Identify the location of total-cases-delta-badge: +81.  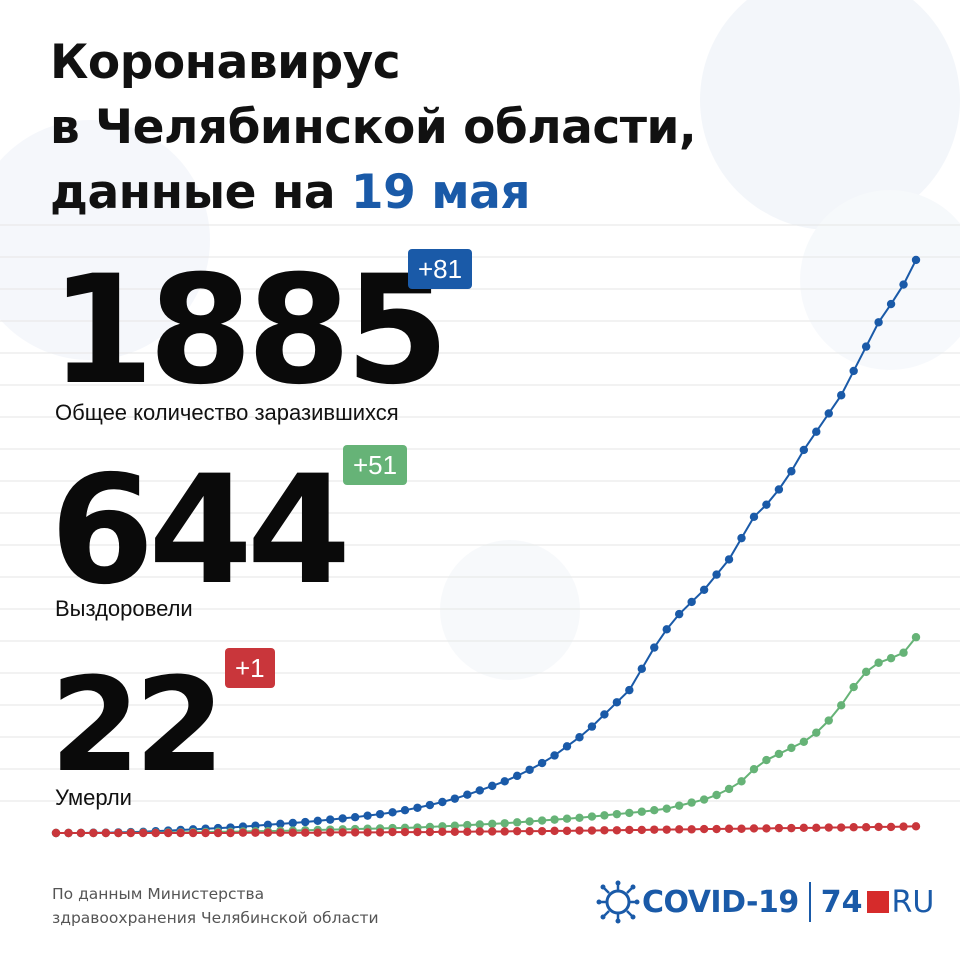
(440, 269).